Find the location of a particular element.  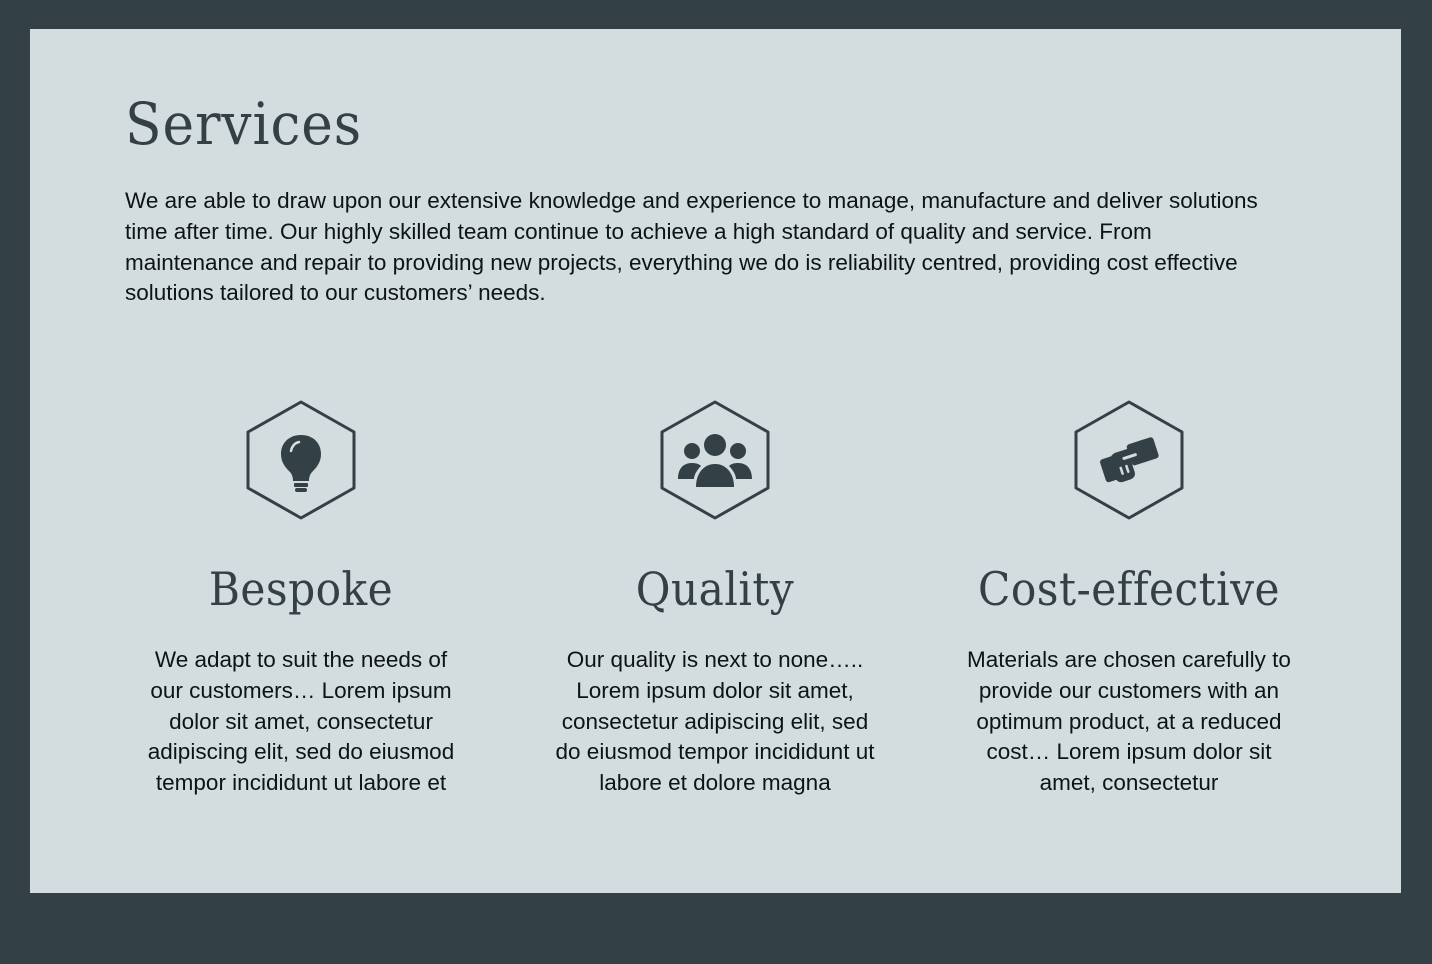

people-group-icon is located at coordinates (715, 460).